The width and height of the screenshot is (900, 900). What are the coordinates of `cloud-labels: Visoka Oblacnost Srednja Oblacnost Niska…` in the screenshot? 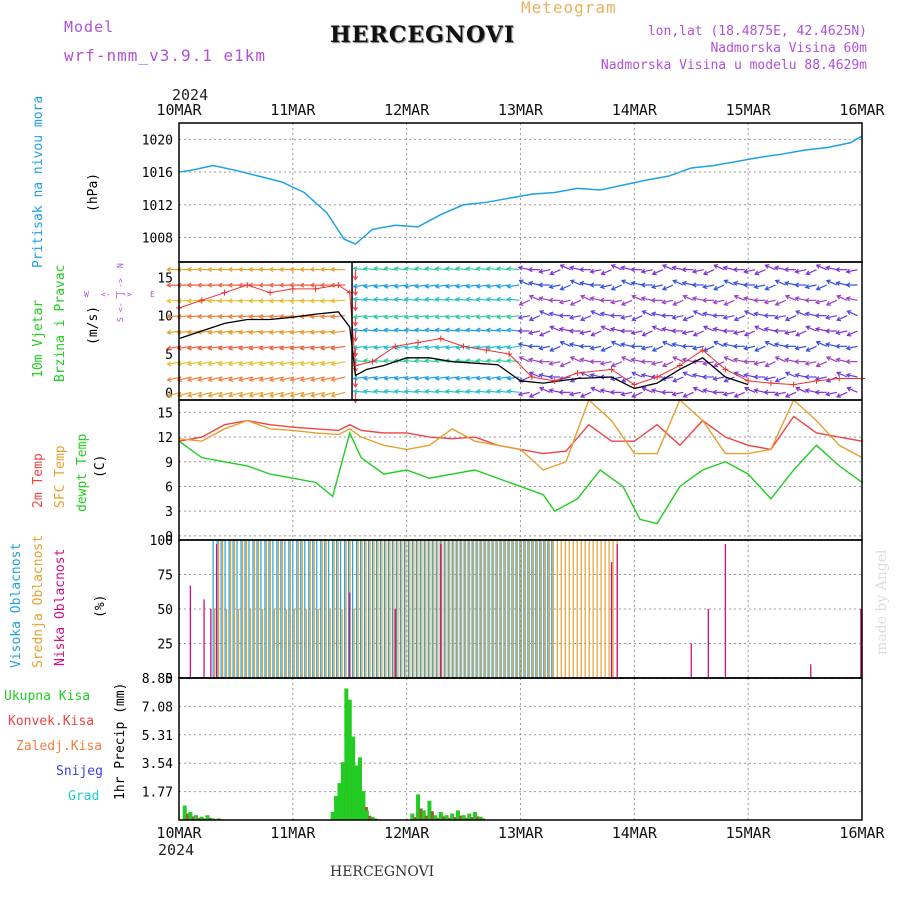 It's located at (58, 601).